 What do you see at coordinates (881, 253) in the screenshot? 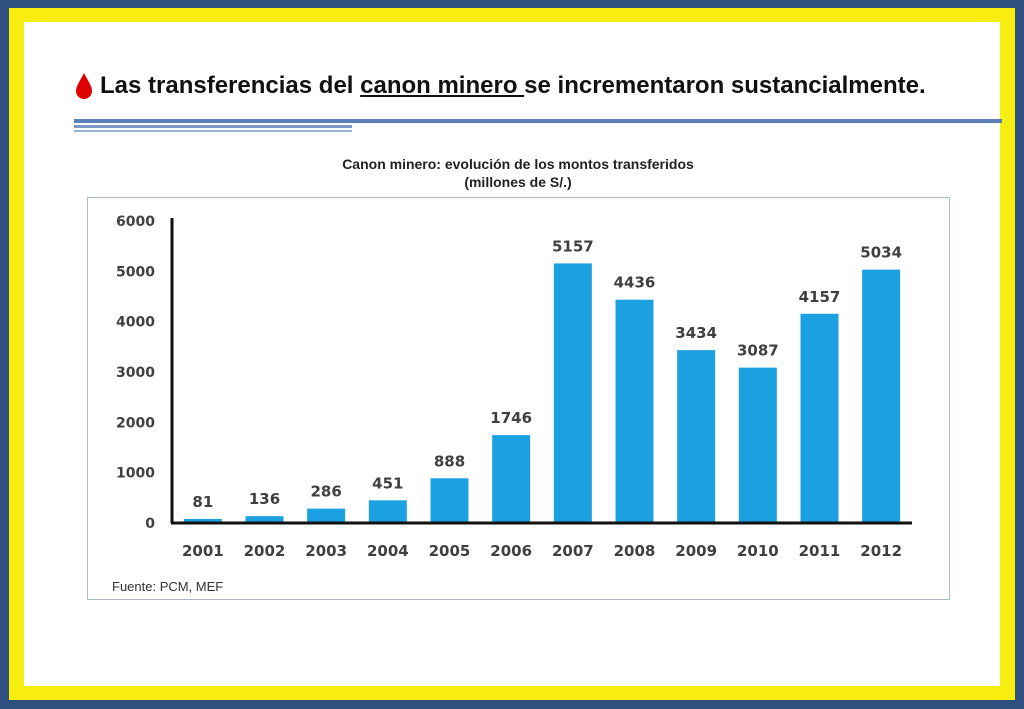
I see `data-label: 5034` at bounding box center [881, 253].